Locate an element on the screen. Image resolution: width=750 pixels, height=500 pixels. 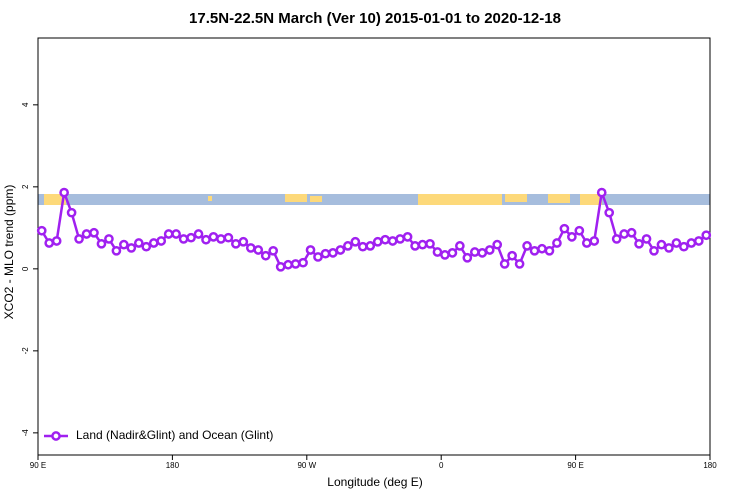
y-tick-label: -2 is located at coordinates (25, 351).